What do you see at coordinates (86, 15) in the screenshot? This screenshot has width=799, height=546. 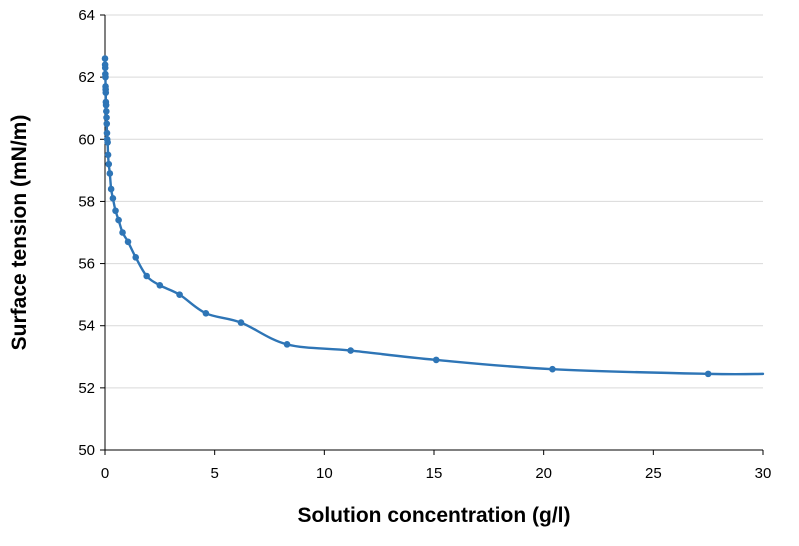 I see `y-tick-label-64: 64` at bounding box center [86, 15].